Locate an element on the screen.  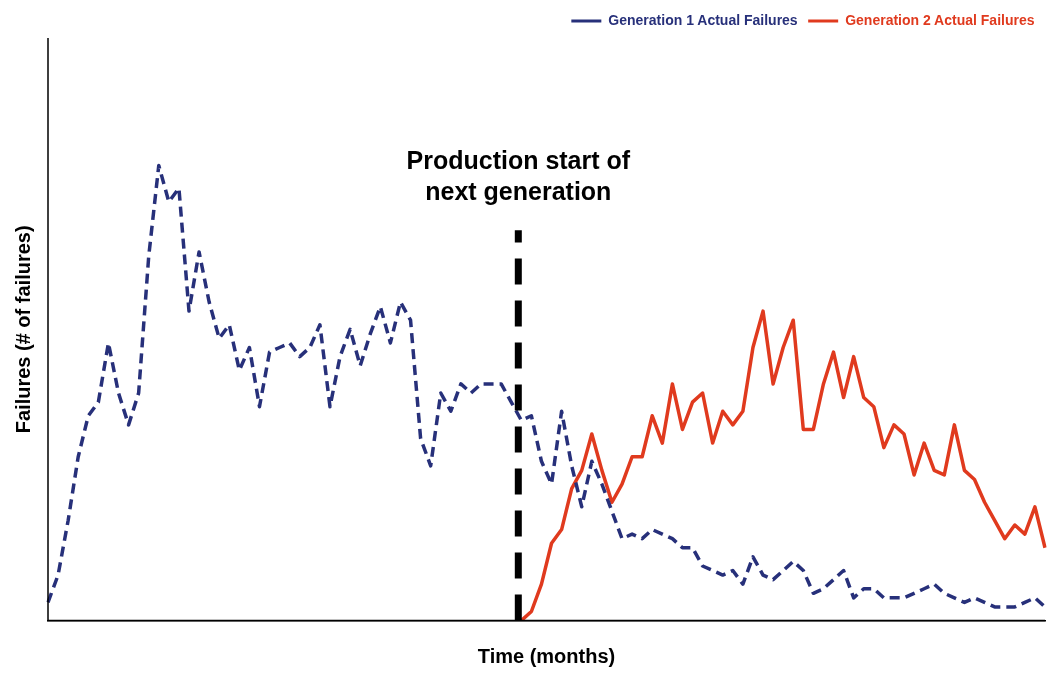
legend-label: Generation 2 Actual Failures is located at coordinates (940, 19).